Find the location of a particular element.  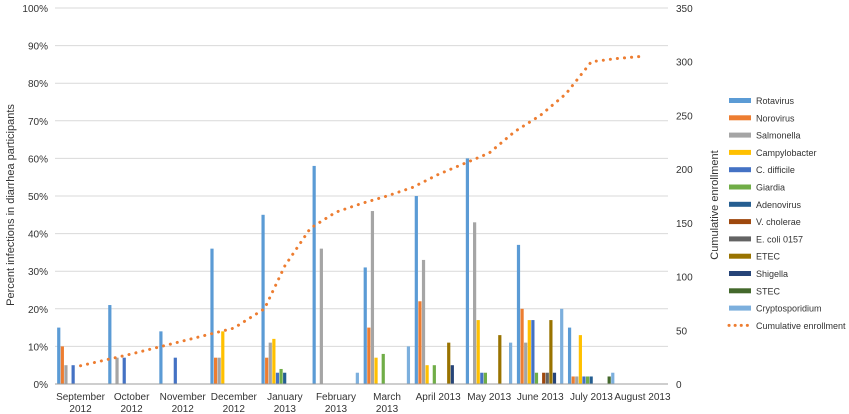

y2-tick-label: 300 is located at coordinates (684, 63).